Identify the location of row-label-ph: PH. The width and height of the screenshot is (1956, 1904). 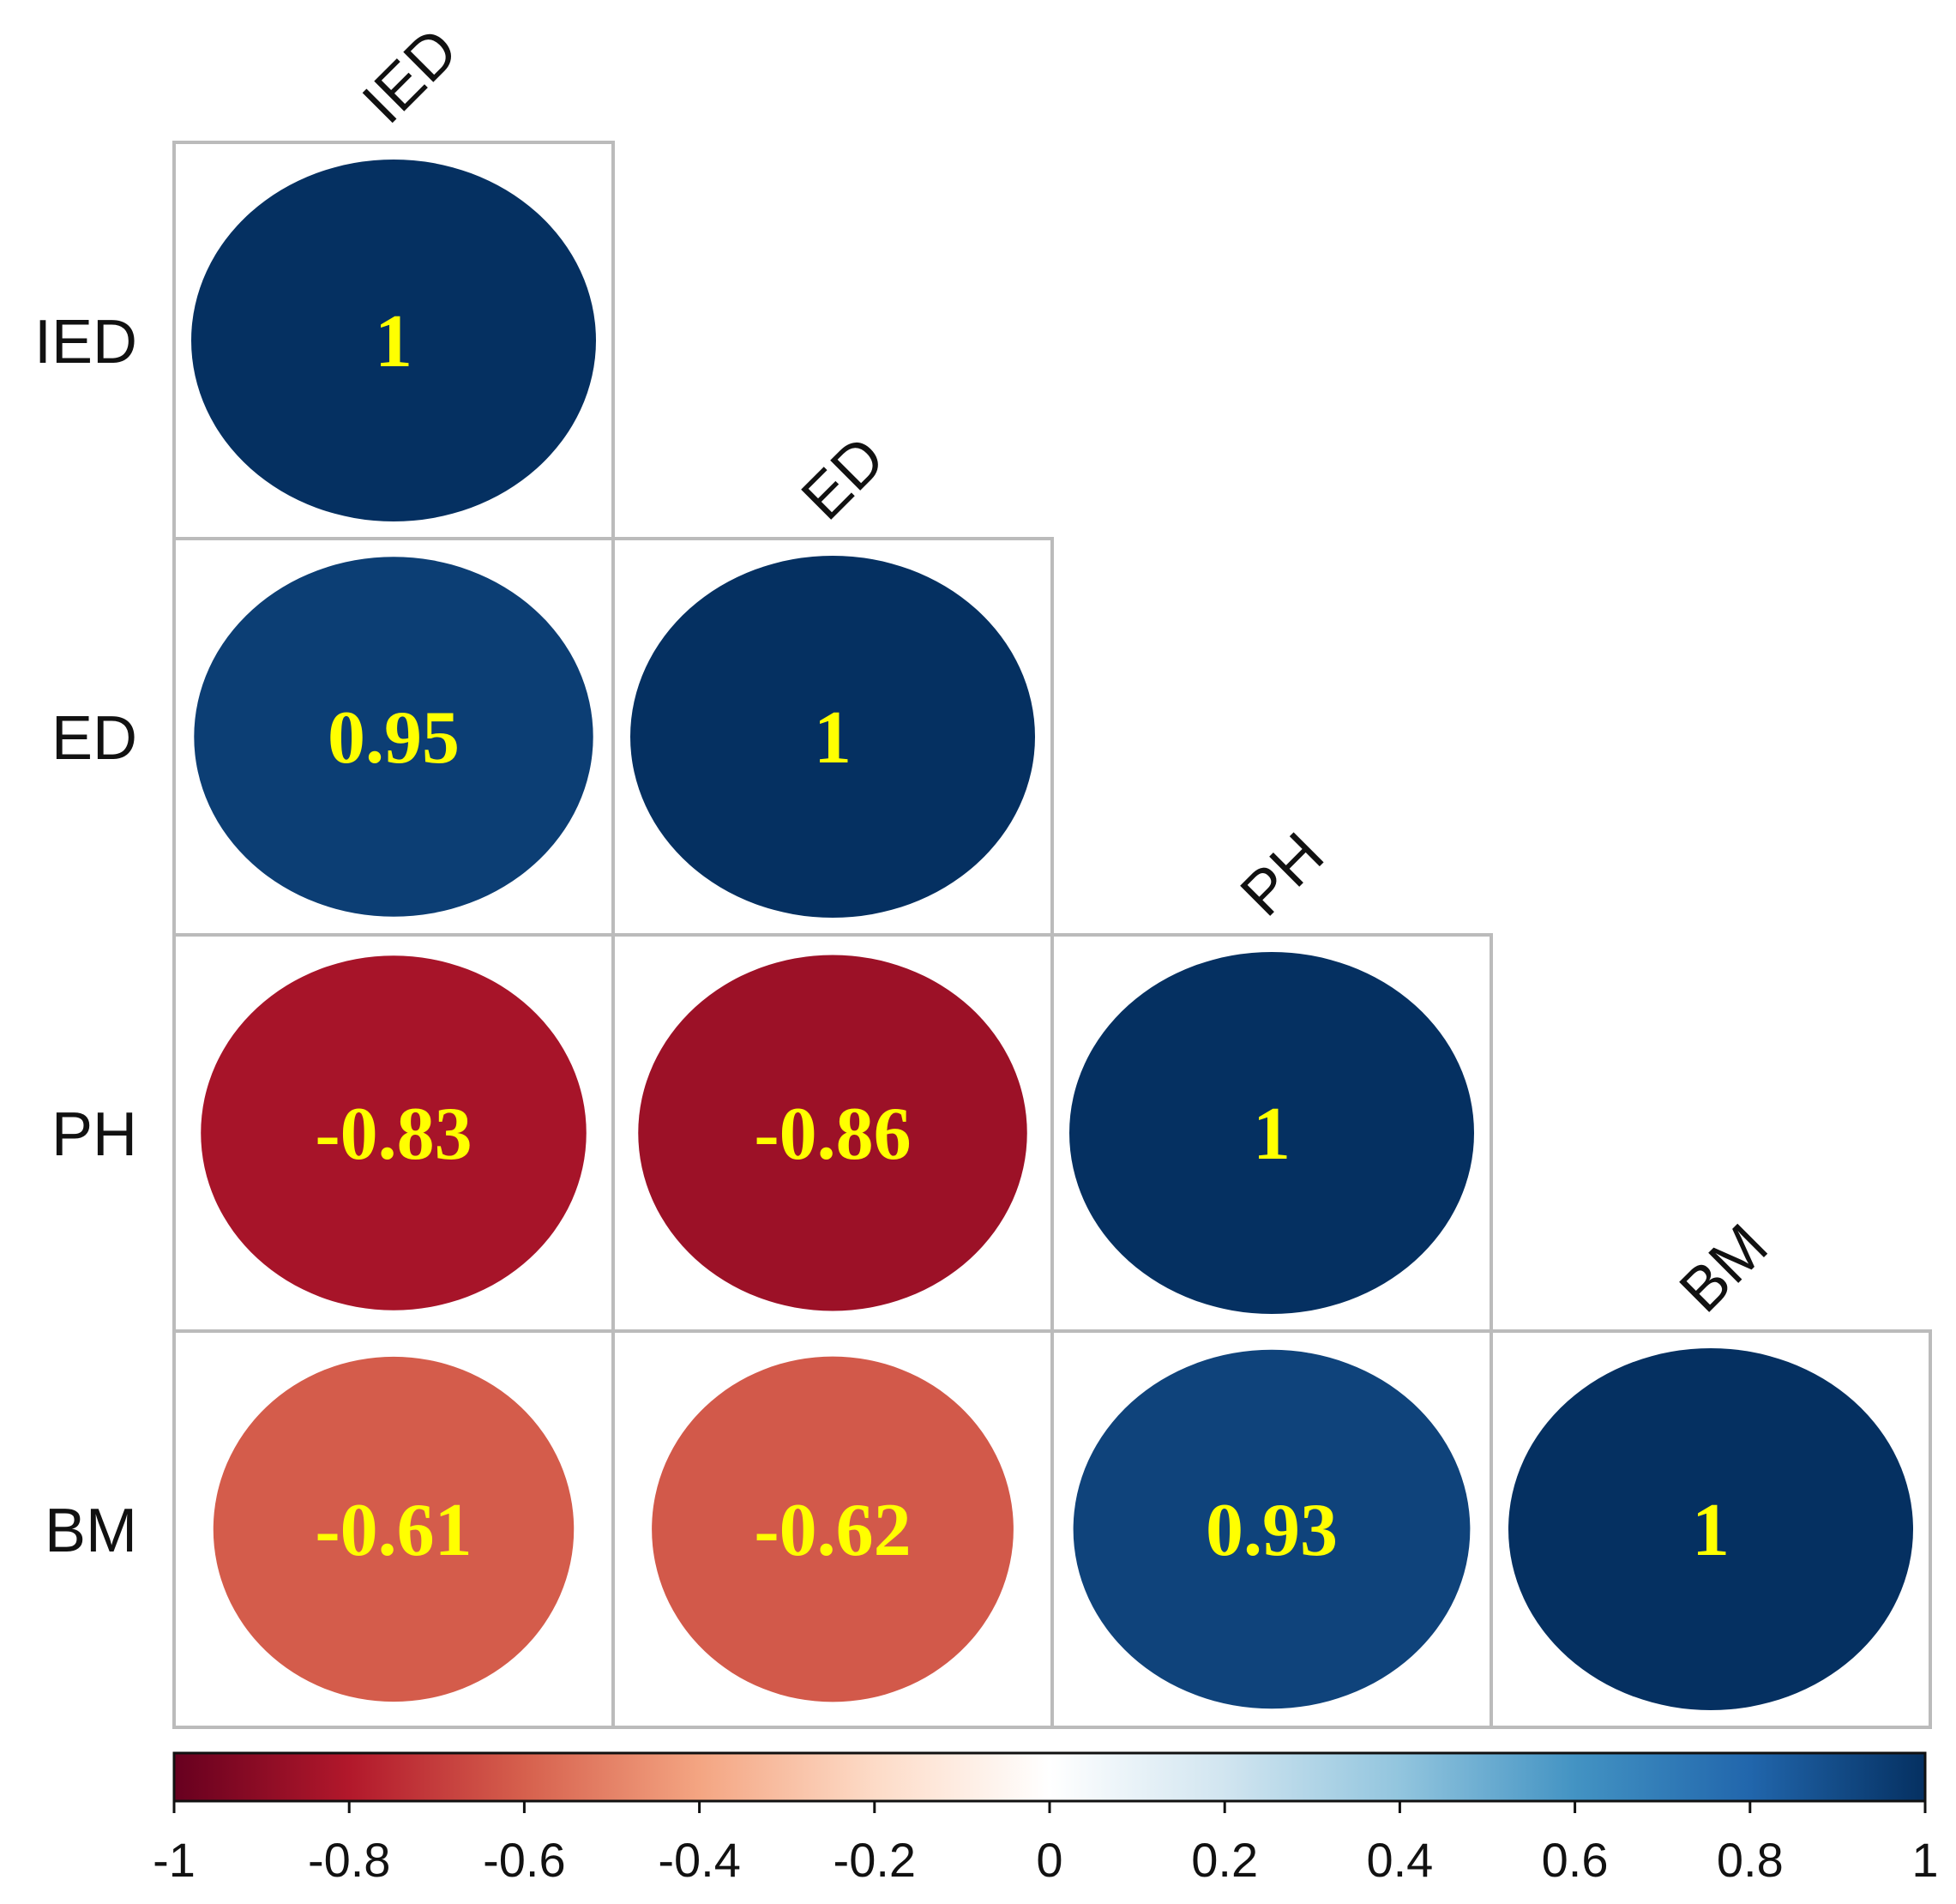
(94, 1135).